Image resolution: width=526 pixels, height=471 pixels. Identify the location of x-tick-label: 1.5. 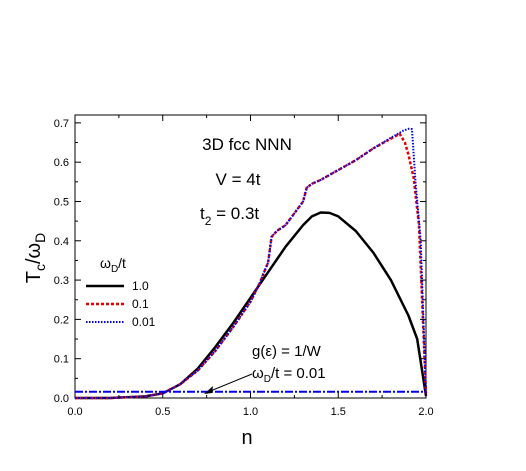
(338, 412).